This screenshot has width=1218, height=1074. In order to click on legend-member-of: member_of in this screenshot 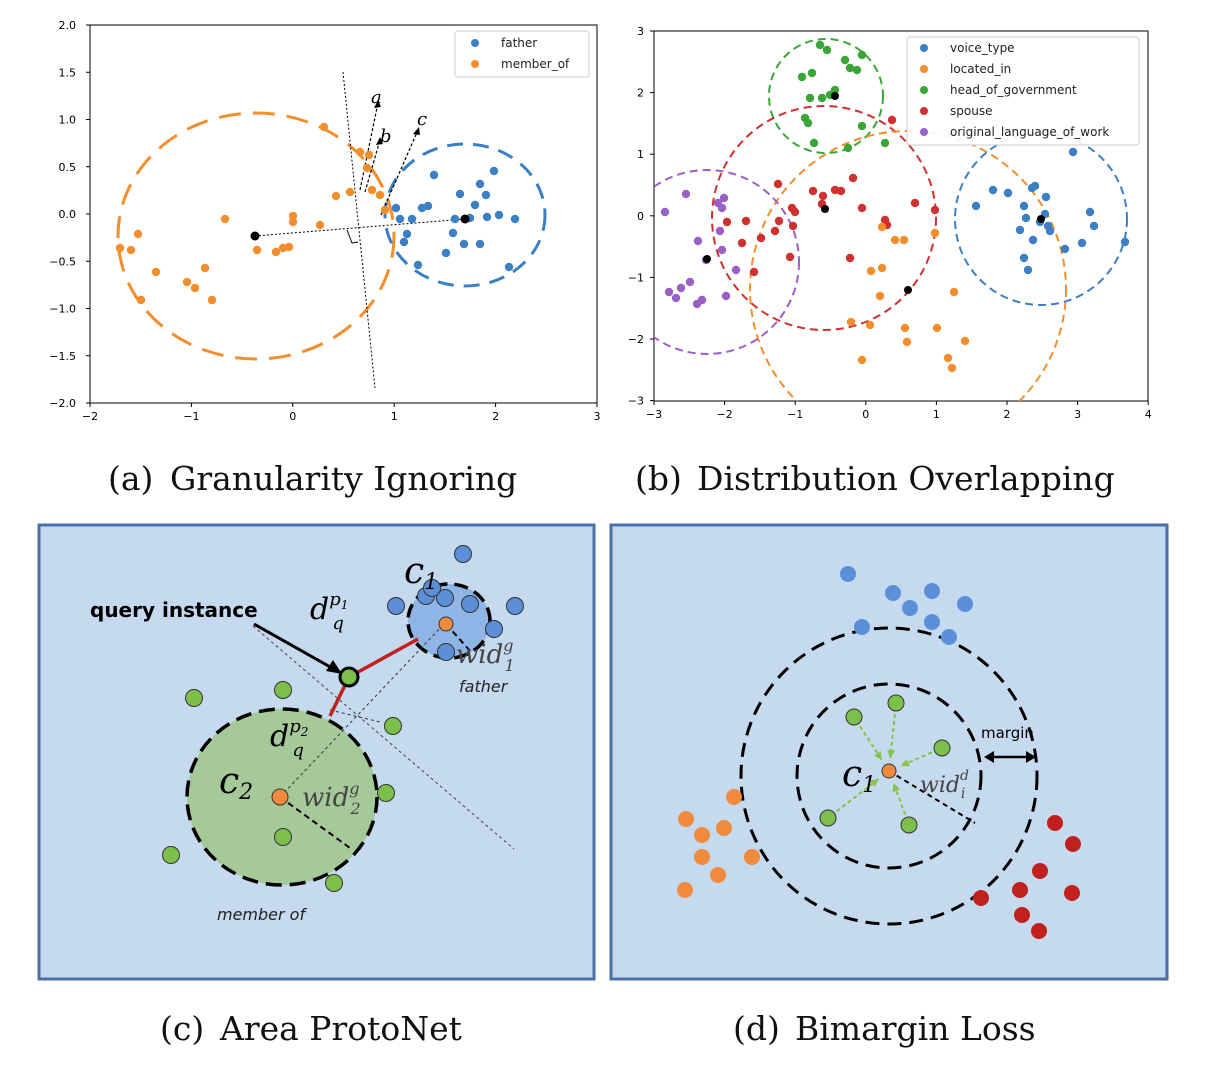, I will do `click(535, 64)`.